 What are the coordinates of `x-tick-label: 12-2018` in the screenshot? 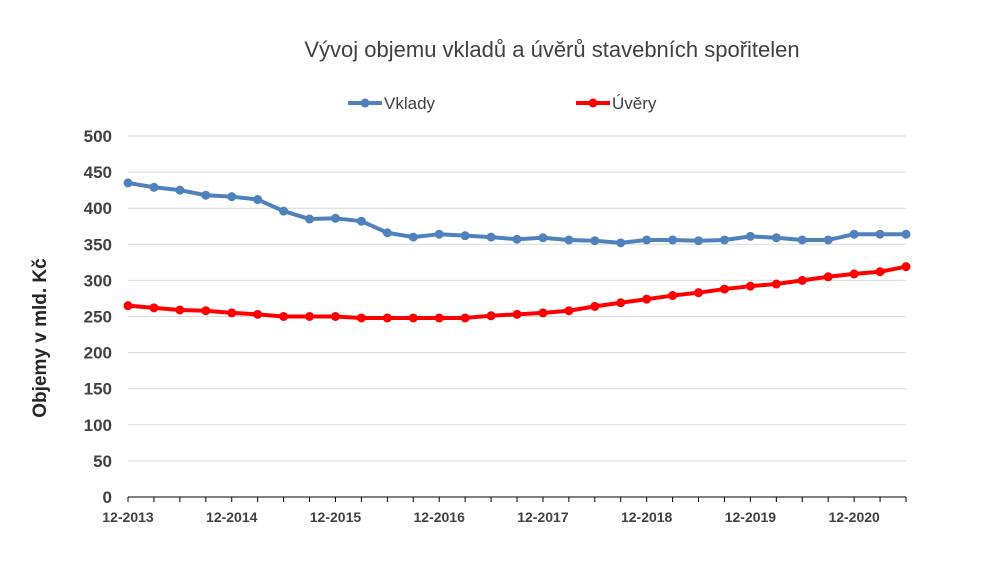 It's located at (647, 517).